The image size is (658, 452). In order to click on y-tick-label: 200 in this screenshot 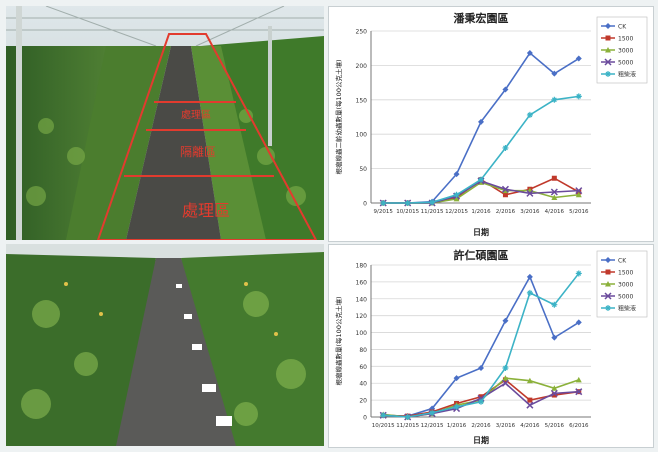, I will do `click(362, 66)`.